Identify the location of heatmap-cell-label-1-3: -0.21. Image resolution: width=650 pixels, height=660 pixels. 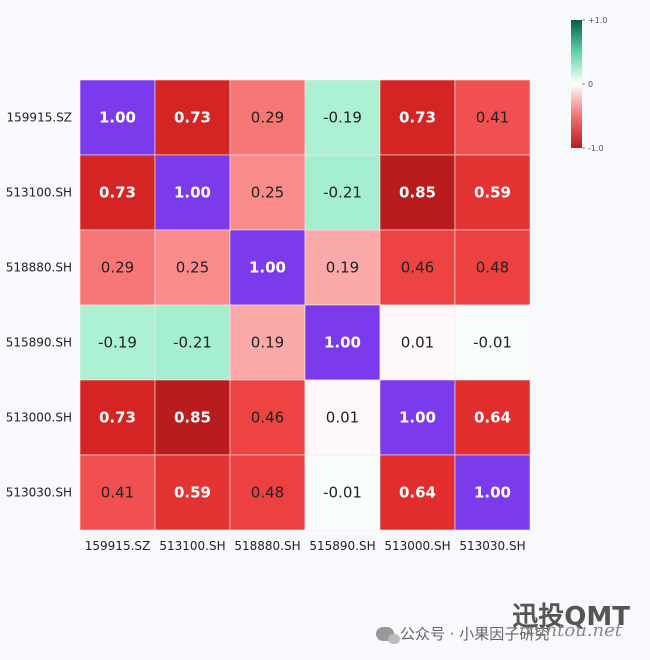
(342, 193).